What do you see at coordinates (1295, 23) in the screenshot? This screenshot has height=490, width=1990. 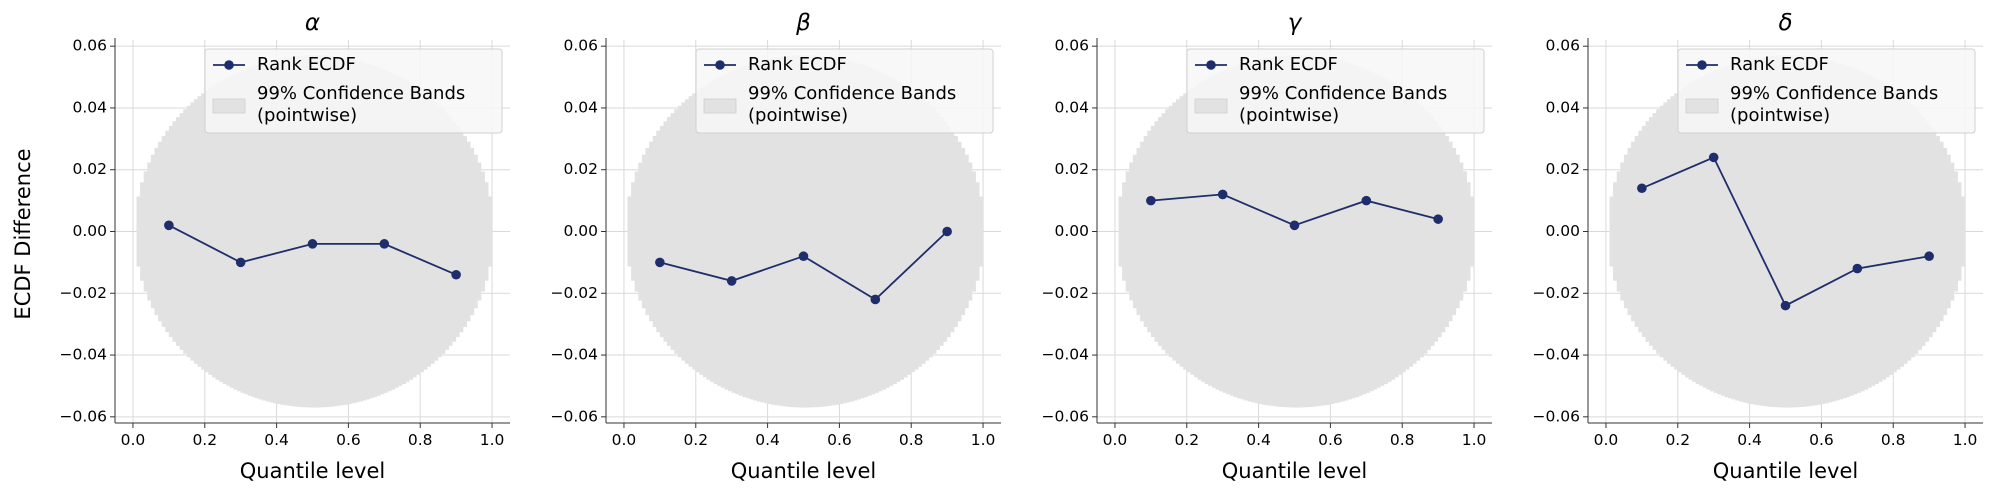 I see `panel-title: γ` at bounding box center [1295, 23].